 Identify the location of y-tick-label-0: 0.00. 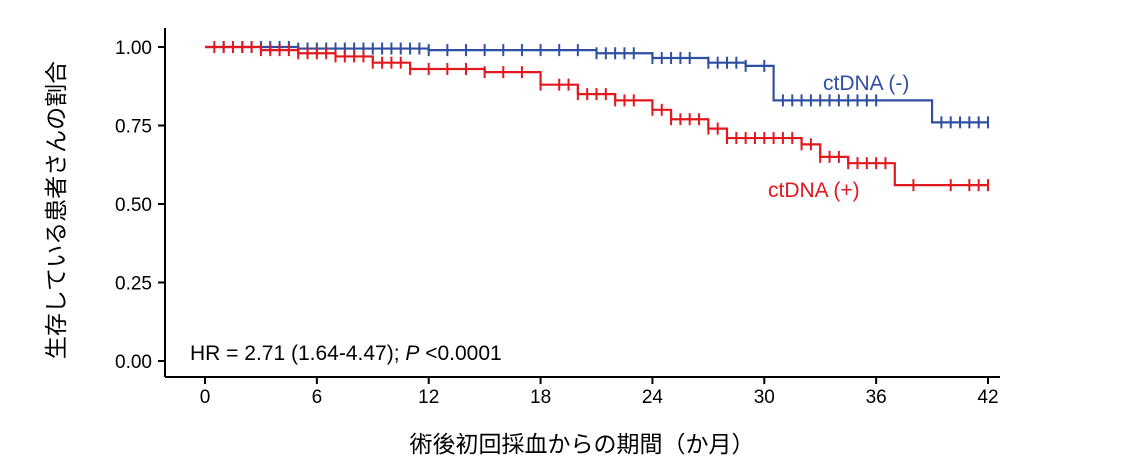
(133, 362).